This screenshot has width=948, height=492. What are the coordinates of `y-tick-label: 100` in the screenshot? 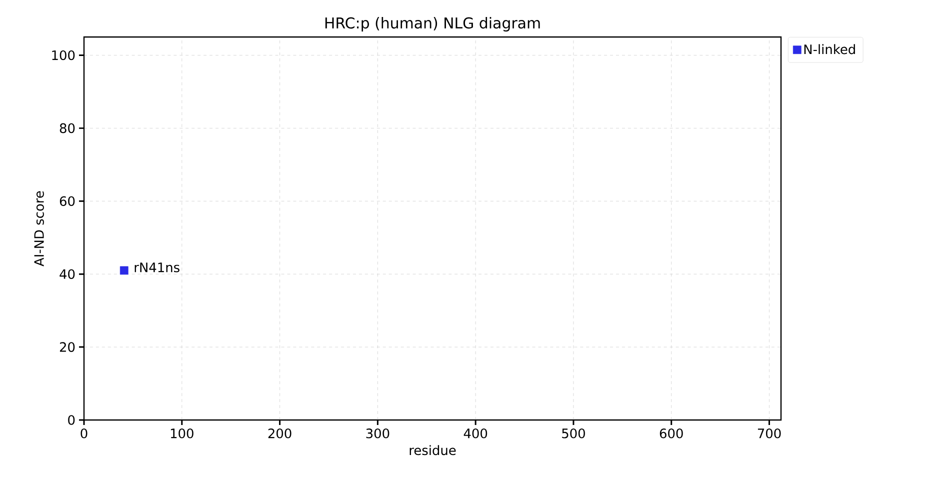 It's located at (63, 55).